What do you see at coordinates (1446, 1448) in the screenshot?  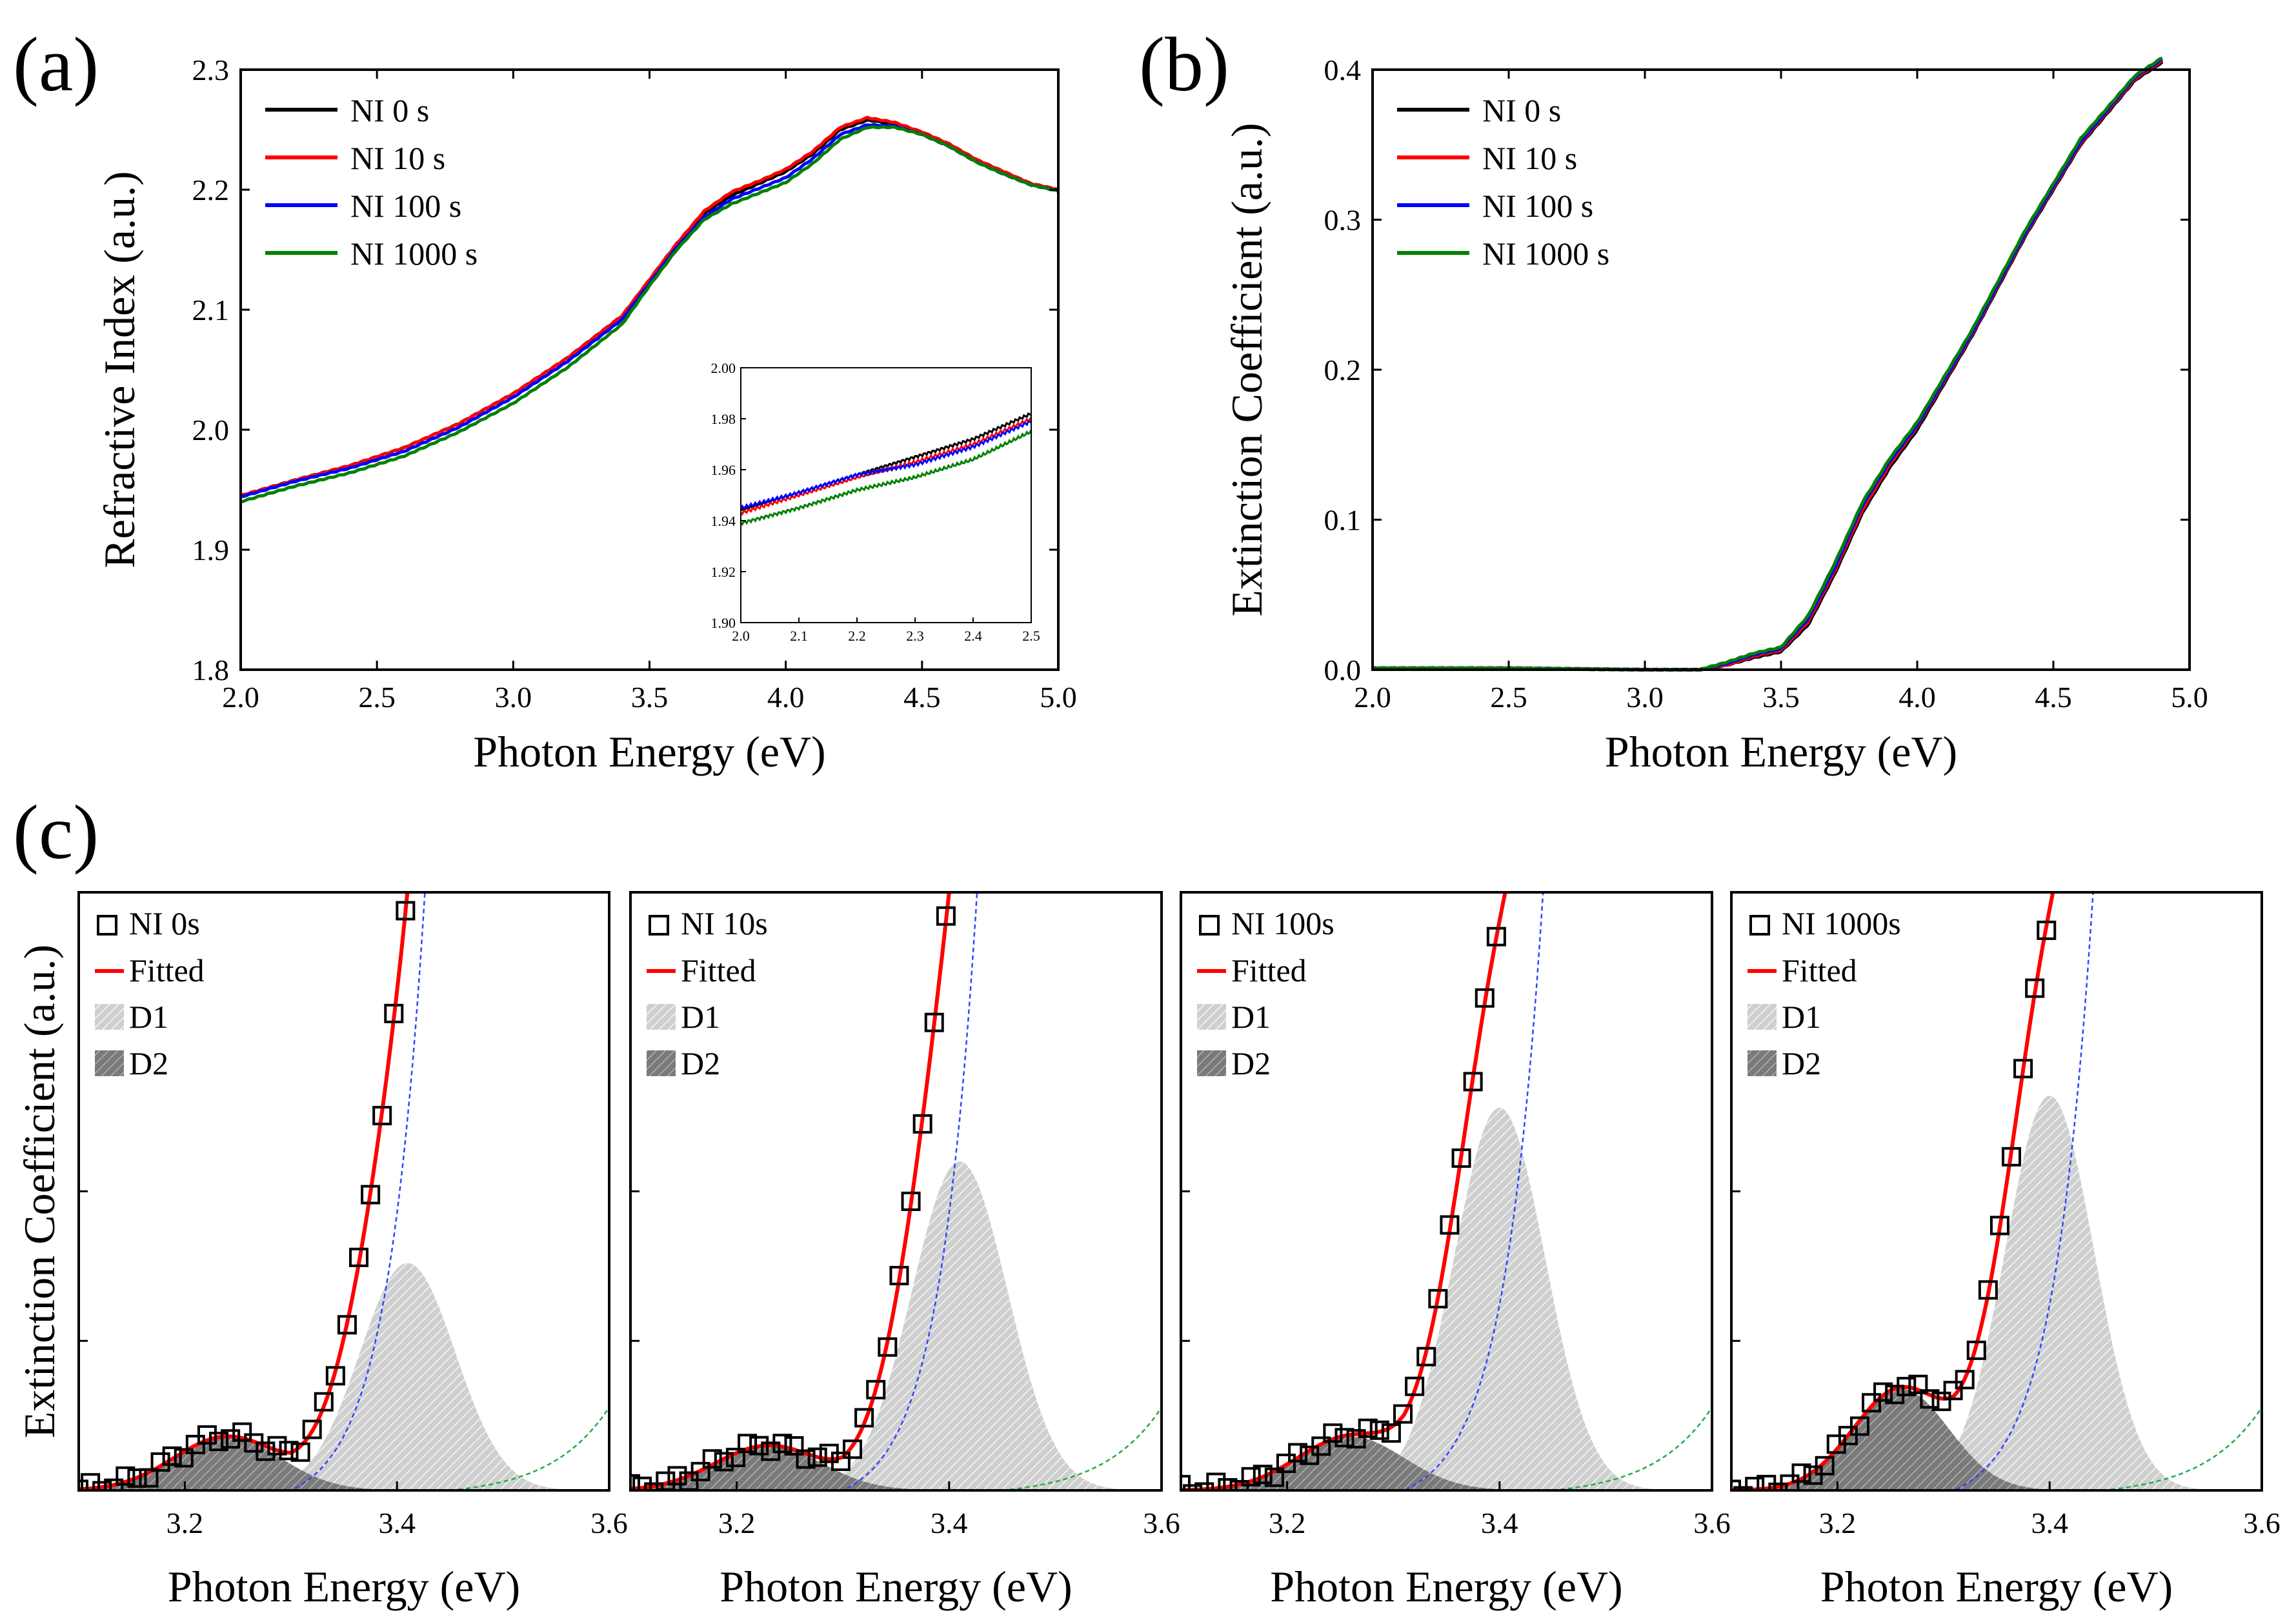 I see `background-green-line` at bounding box center [1446, 1448].